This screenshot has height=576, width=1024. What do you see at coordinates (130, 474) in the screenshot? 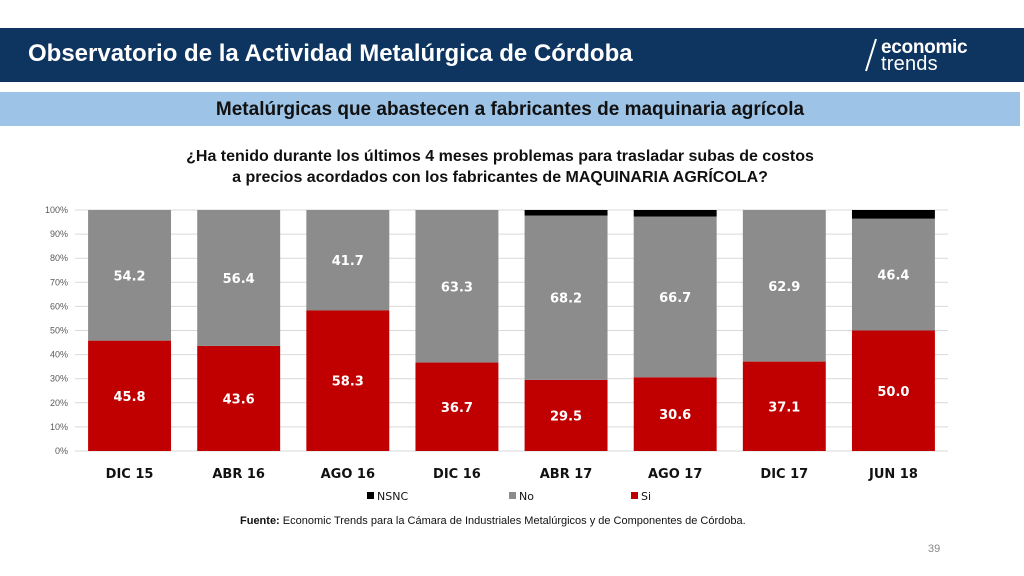
I see `x-tick-label: DIC 15` at bounding box center [130, 474].